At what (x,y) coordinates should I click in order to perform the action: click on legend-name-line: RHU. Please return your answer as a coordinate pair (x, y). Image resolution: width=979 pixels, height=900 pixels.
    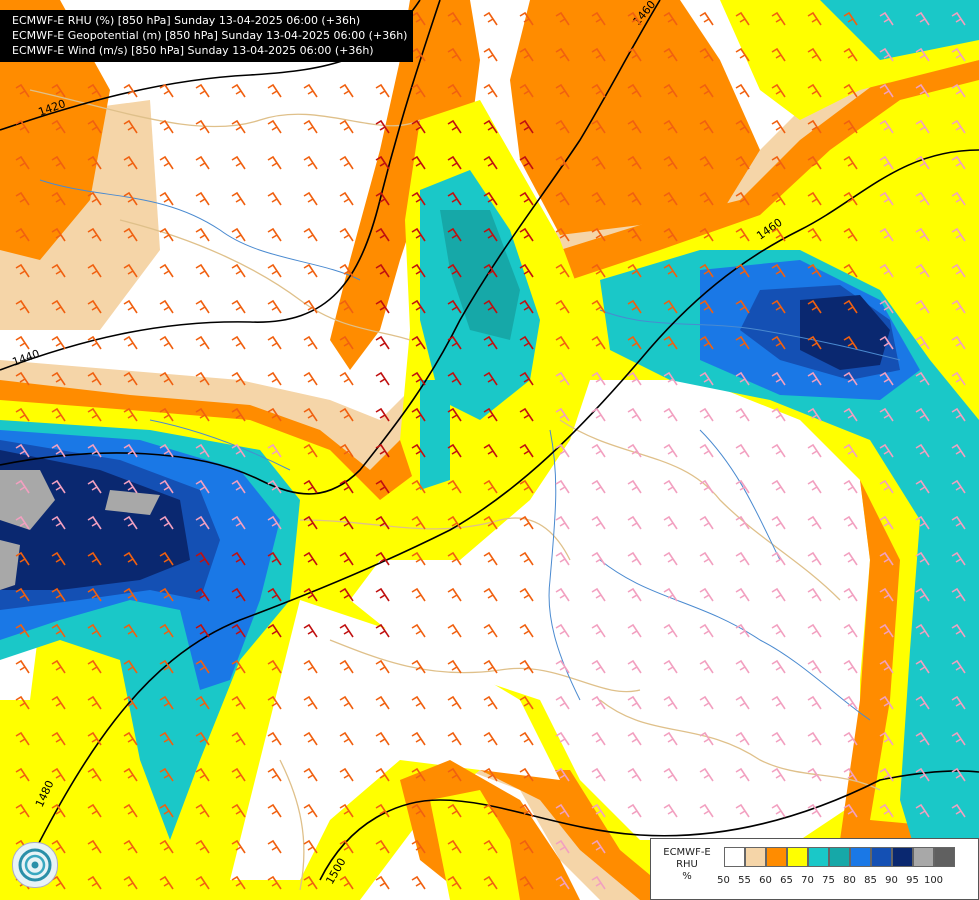
    Looking at the image, I should click on (687, 864).